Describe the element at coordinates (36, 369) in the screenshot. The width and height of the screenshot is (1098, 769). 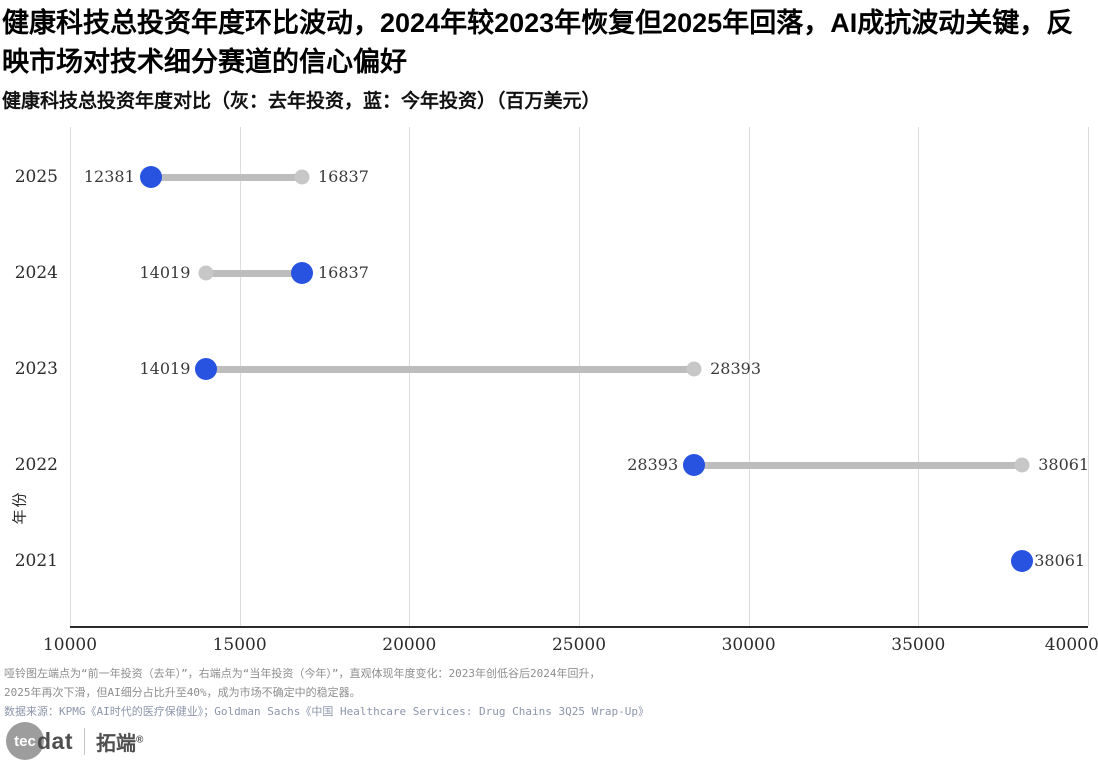
I see `y-tick-label: 2023` at that location.